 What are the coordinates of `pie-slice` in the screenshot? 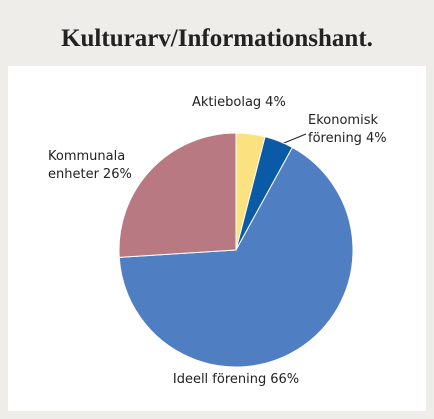 It's located at (177, 195).